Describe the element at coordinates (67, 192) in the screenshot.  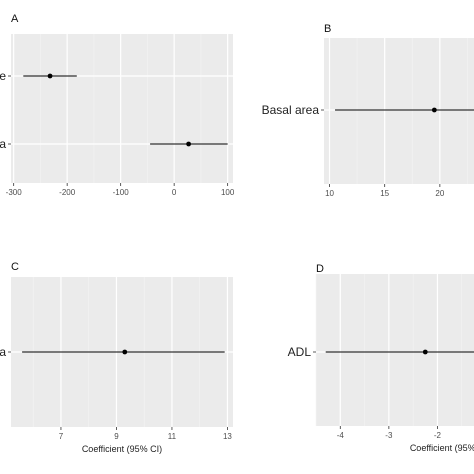
I see `panel-a-x-tick-label: -200` at that location.